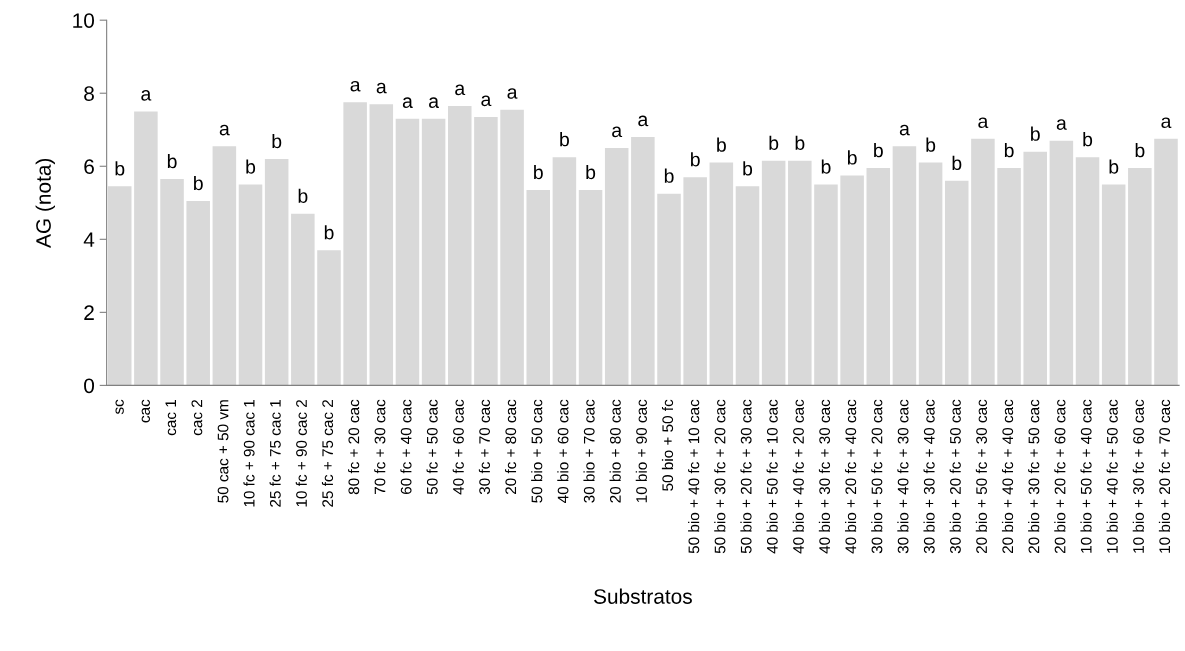 The width and height of the screenshot is (1185, 651). I want to click on x-tick-label: 10 fc + 90 cac 2, so click(301, 453).